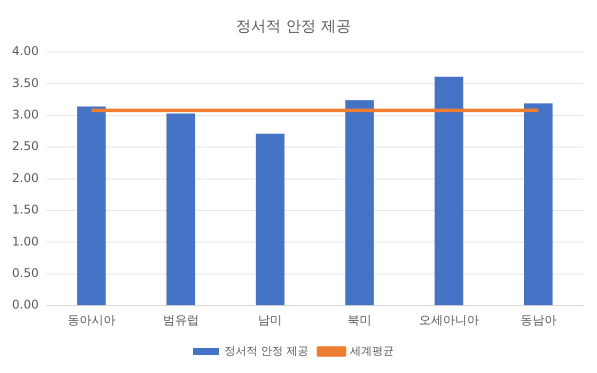  What do you see at coordinates (25, 115) in the screenshot?
I see `y-tick-label: 3.00` at bounding box center [25, 115].